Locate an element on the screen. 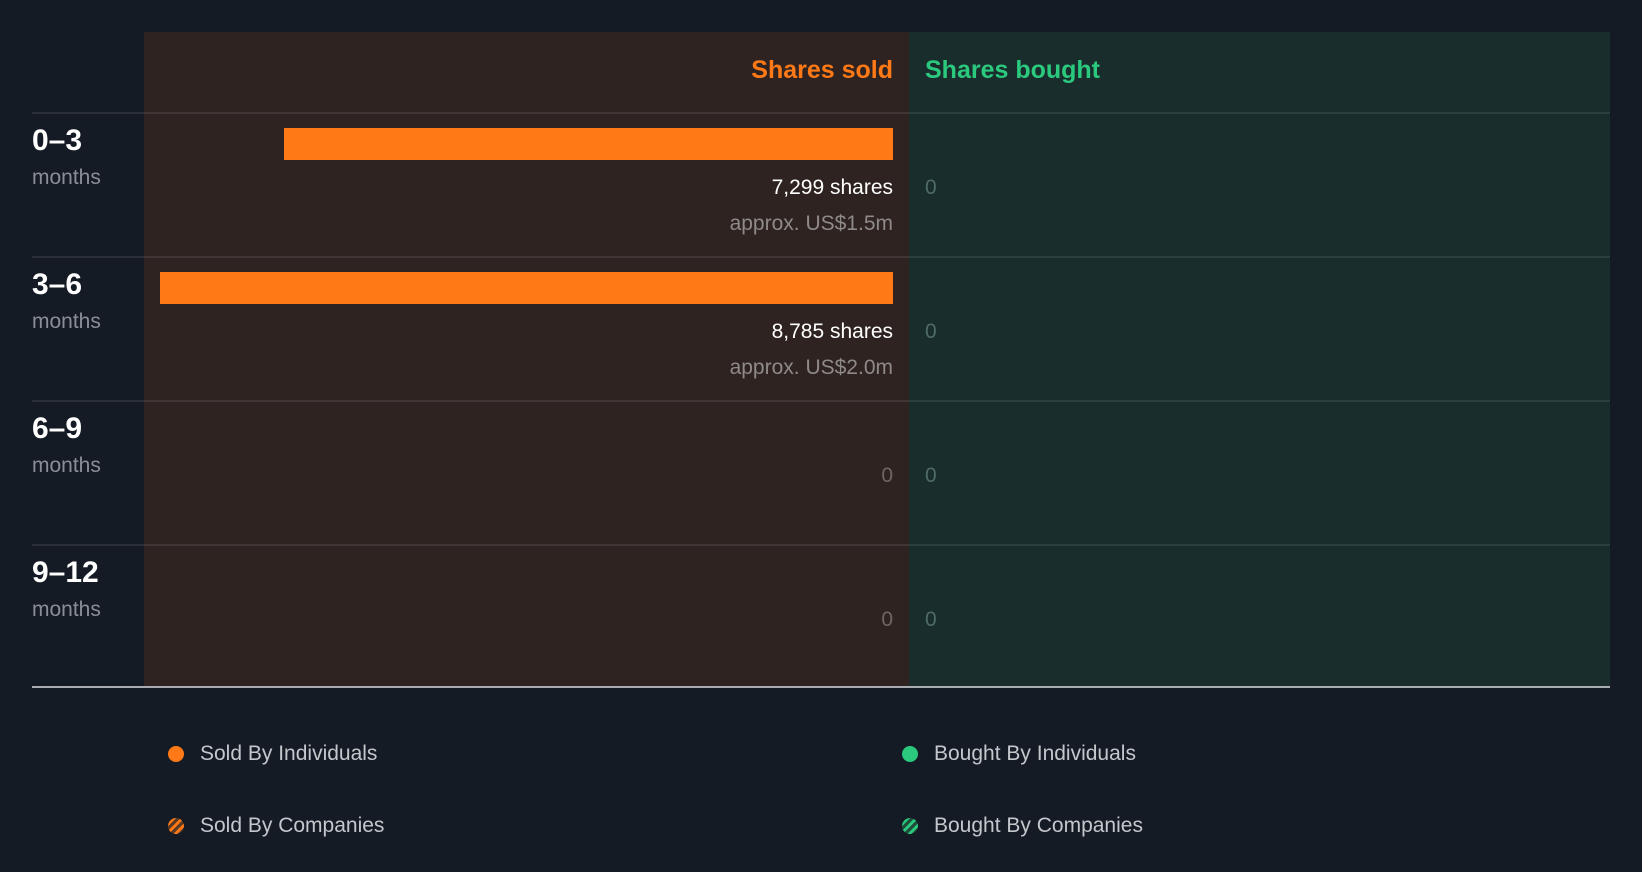 Image resolution: width=1642 pixels, height=872 pixels. sold-shares-3-6: 8,785 shares is located at coordinates (832, 331).